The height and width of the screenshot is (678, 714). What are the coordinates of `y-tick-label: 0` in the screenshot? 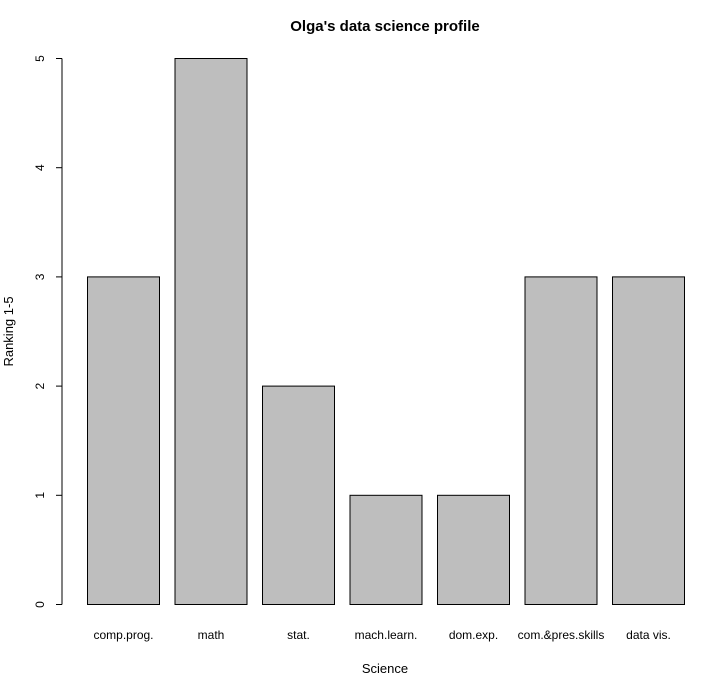 It's located at (40, 604).